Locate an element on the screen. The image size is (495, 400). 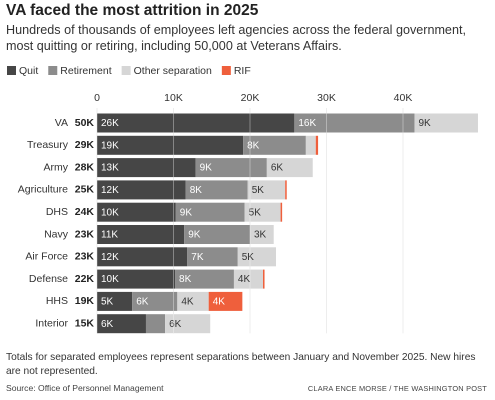
x-tick-label: 40K is located at coordinates (403, 98).